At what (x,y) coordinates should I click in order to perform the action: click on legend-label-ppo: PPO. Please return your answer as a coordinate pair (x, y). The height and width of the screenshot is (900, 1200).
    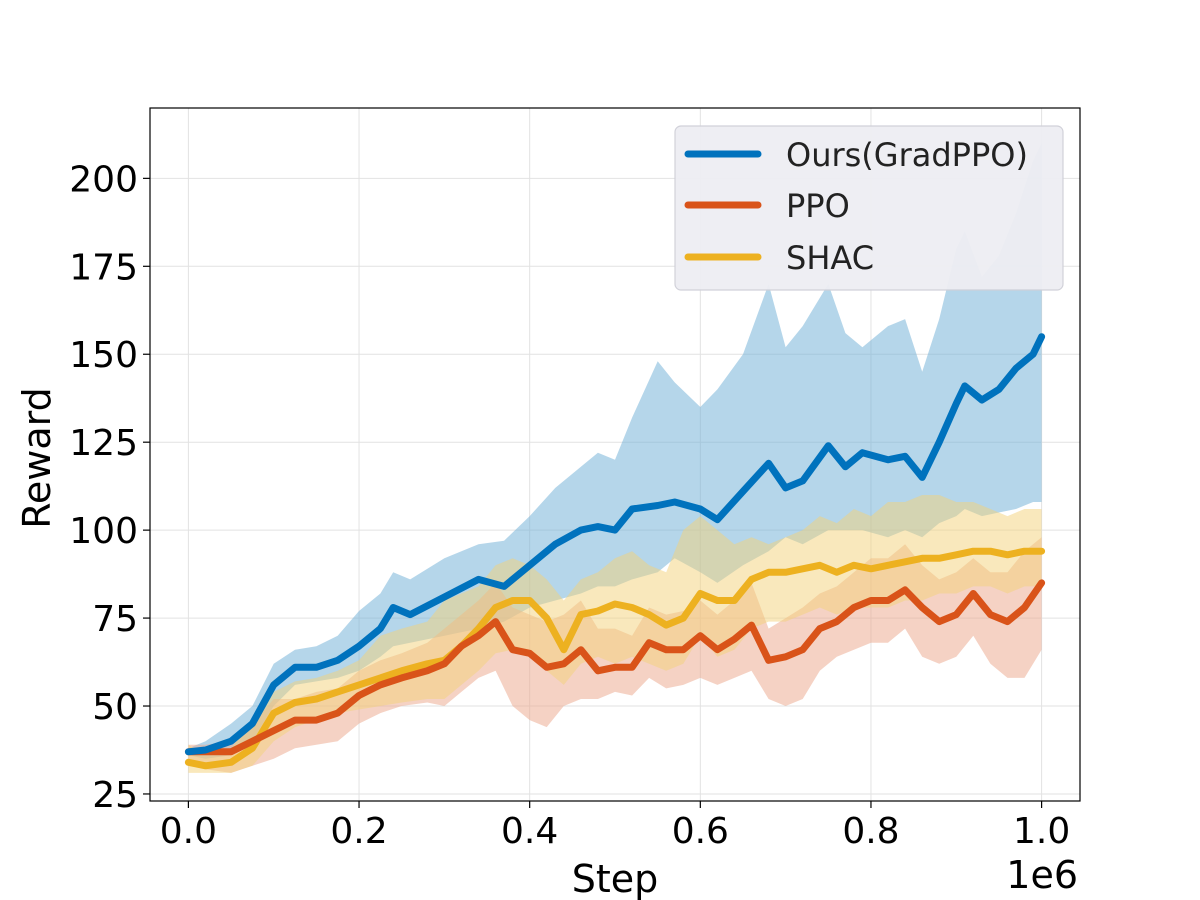
    Looking at the image, I should click on (818, 206).